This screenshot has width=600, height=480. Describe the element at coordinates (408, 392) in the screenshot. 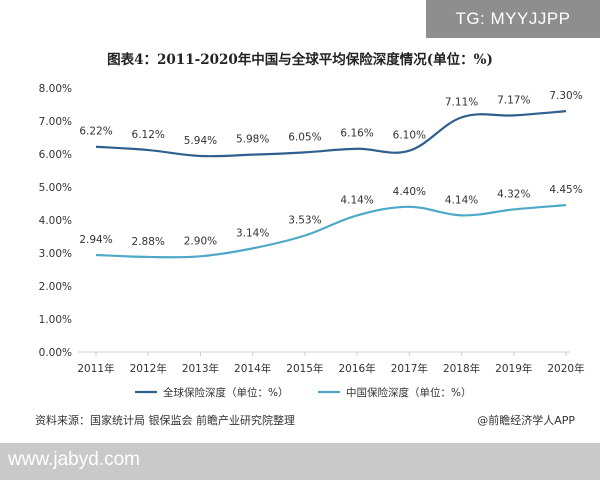

I see `legend-label-china: 中国保险深度（单位：%）` at that location.